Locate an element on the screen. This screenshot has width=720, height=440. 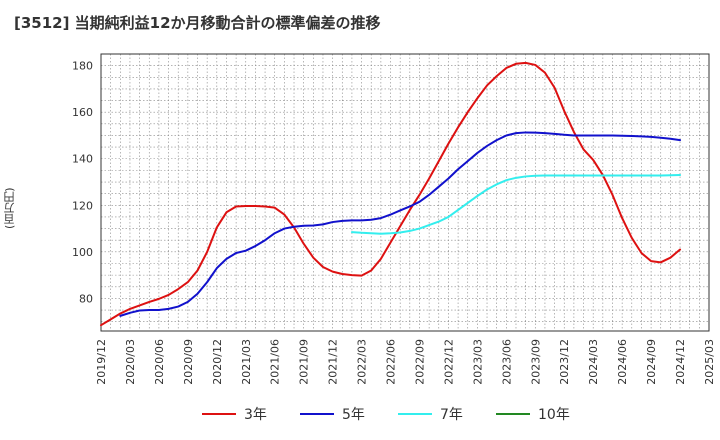
x-tick-label: 2021/03 is located at coordinates (246, 362).